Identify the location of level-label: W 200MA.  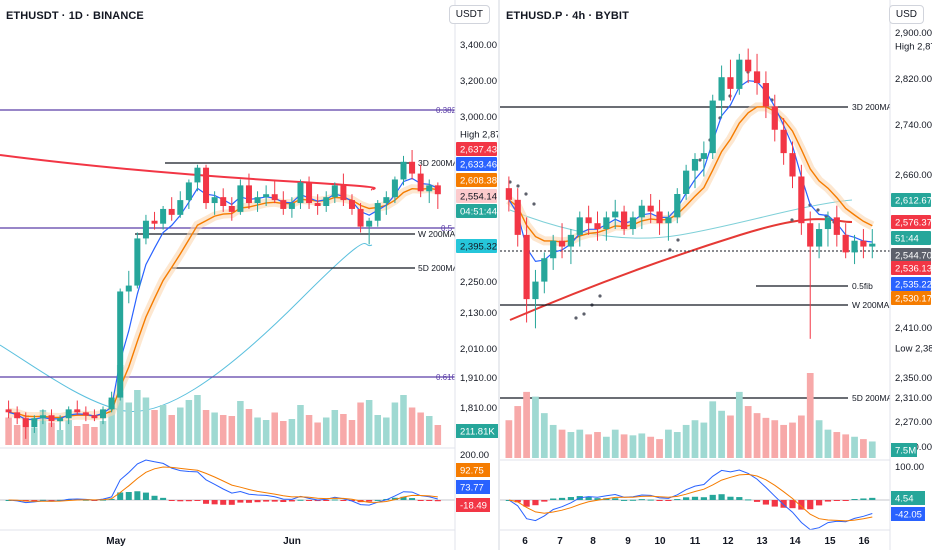
(871, 305).